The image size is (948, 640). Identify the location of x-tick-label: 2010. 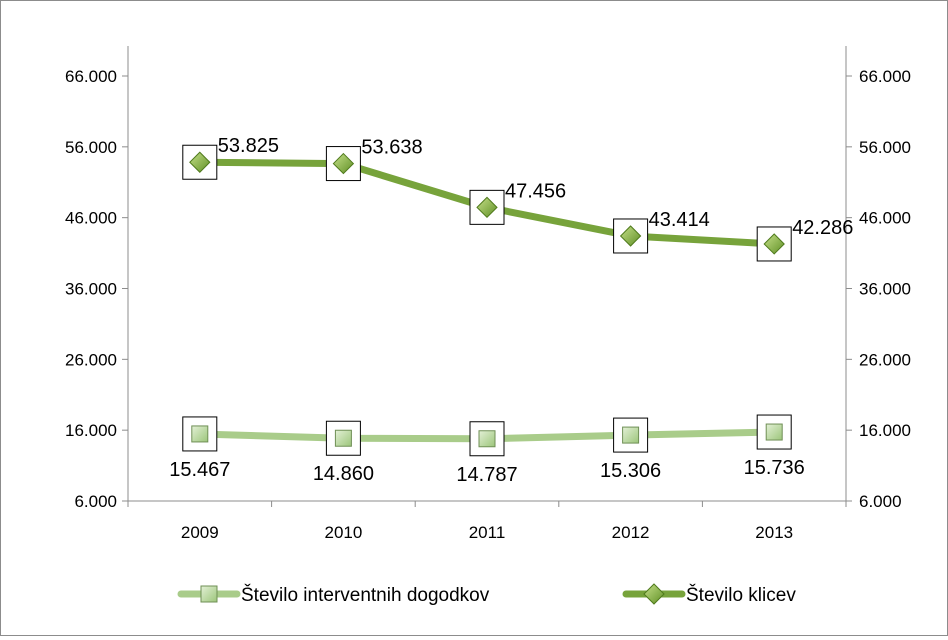
(343, 532).